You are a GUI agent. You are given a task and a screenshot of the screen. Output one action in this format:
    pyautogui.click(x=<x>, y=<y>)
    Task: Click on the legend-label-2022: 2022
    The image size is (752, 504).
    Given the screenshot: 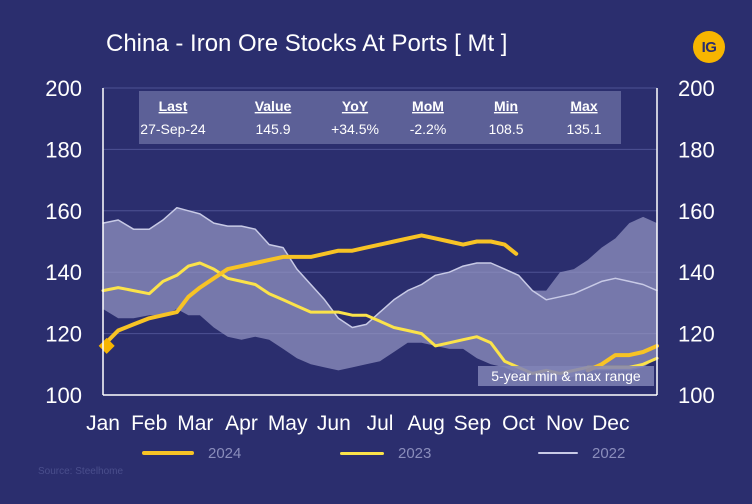 What is the action you would take?
    pyautogui.click(x=609, y=453)
    